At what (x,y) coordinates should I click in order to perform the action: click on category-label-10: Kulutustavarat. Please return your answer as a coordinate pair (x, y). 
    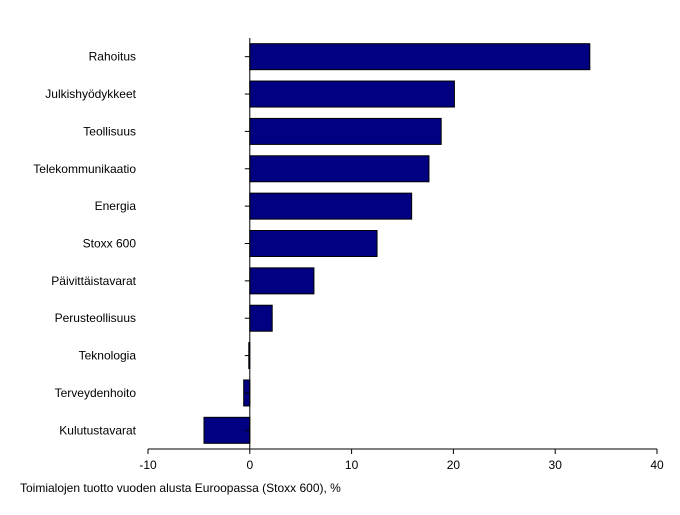
    Looking at the image, I should click on (97, 430).